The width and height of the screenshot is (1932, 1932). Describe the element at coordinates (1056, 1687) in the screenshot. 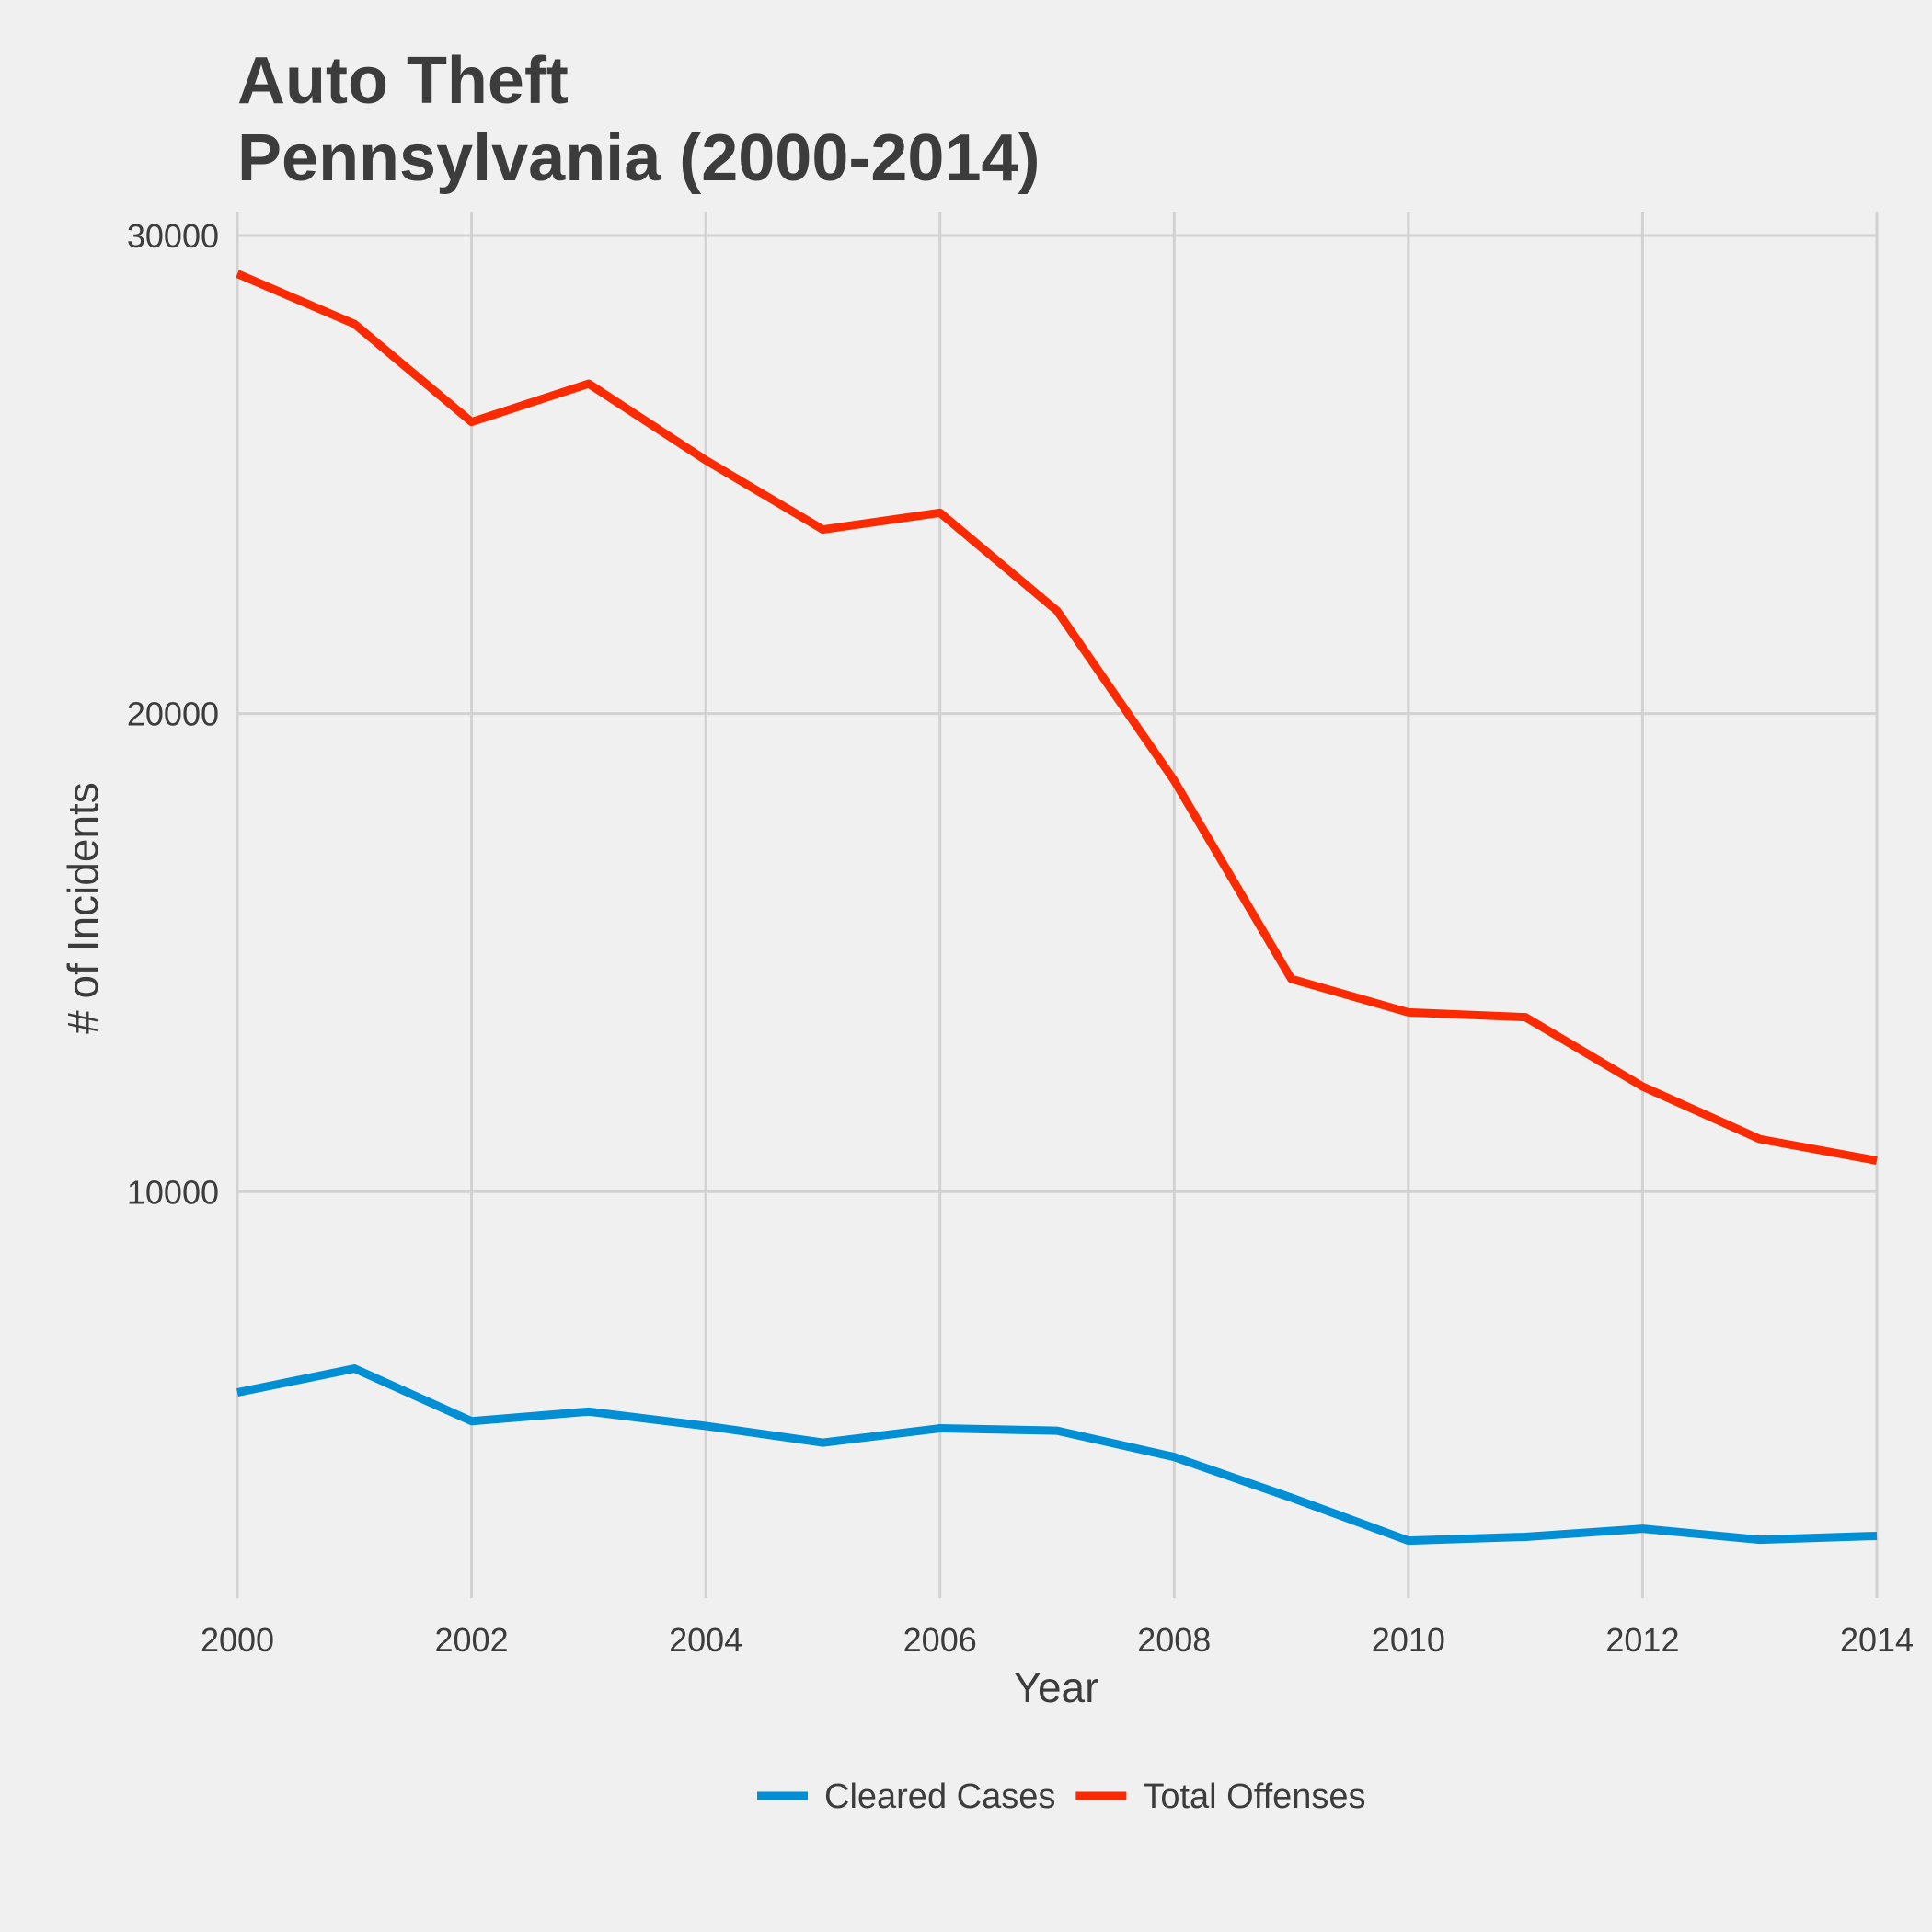

I see `x-axis-title: Year` at that location.